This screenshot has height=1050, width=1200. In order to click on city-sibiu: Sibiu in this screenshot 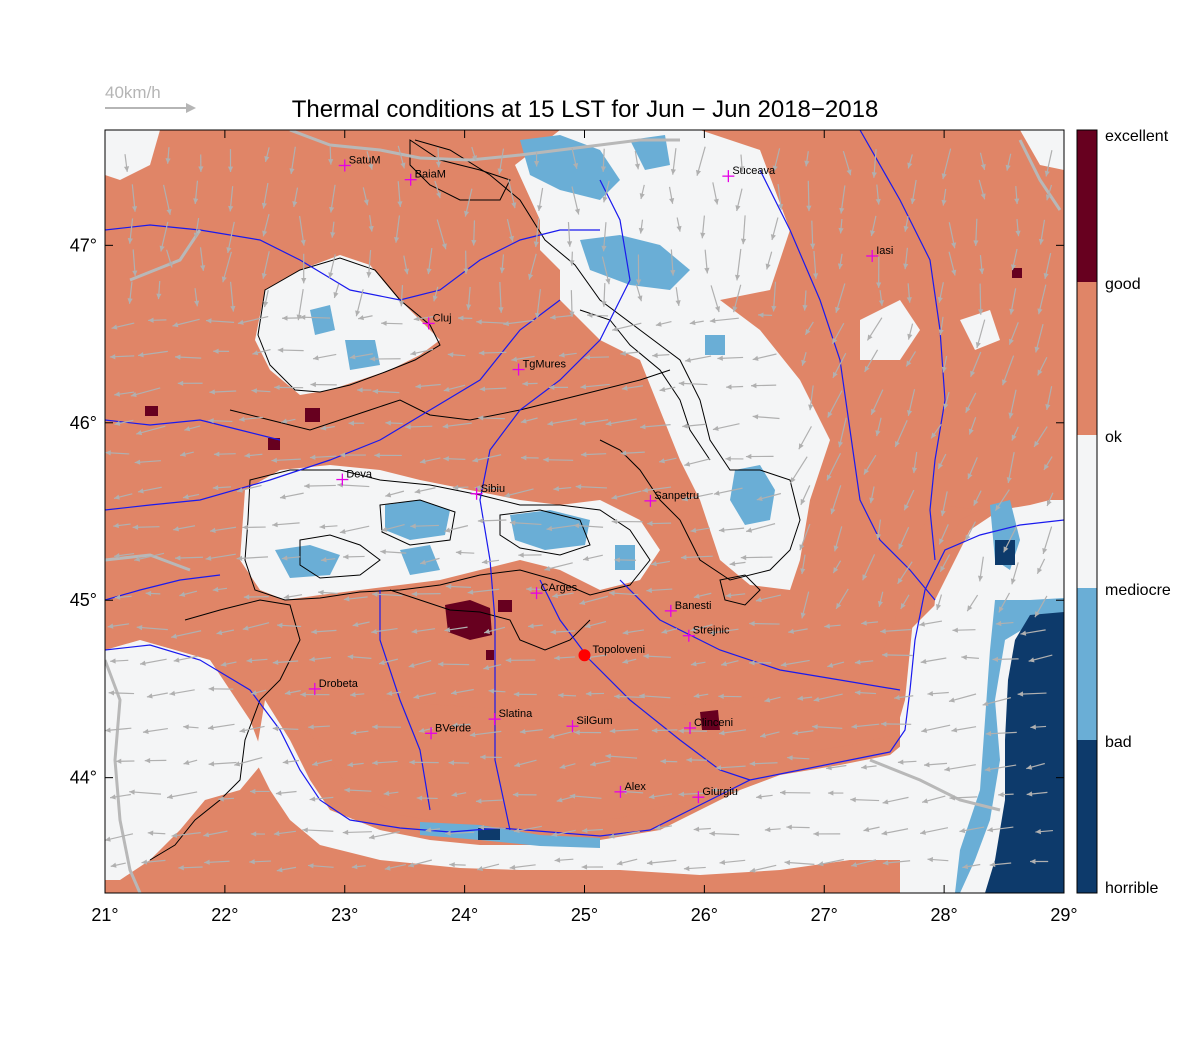, I will do `click(487, 491)`.